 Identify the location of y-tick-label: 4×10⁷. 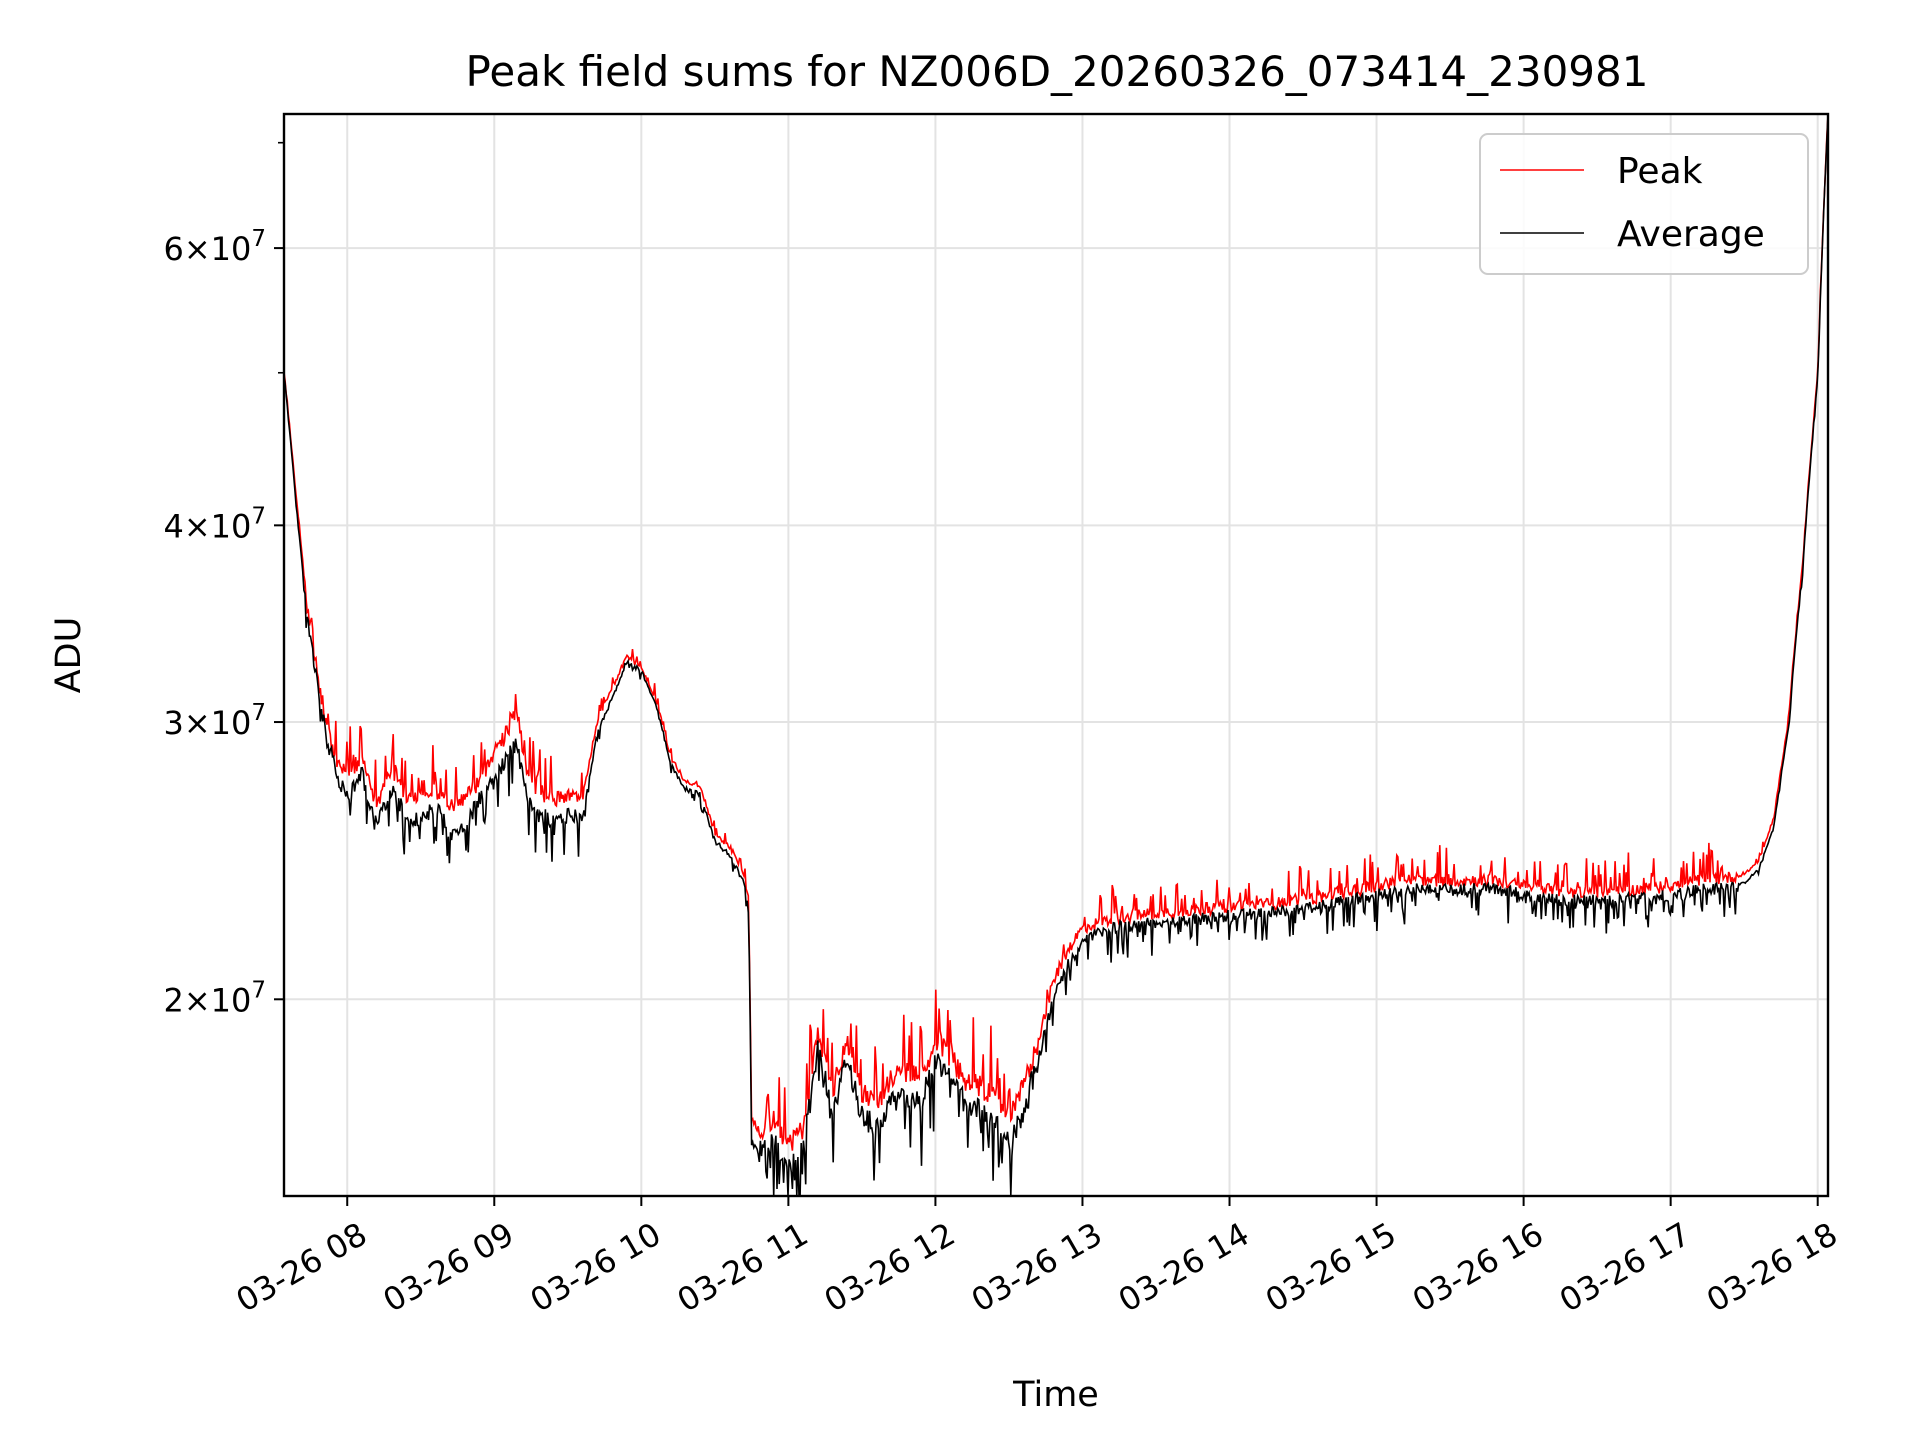
(214, 524).